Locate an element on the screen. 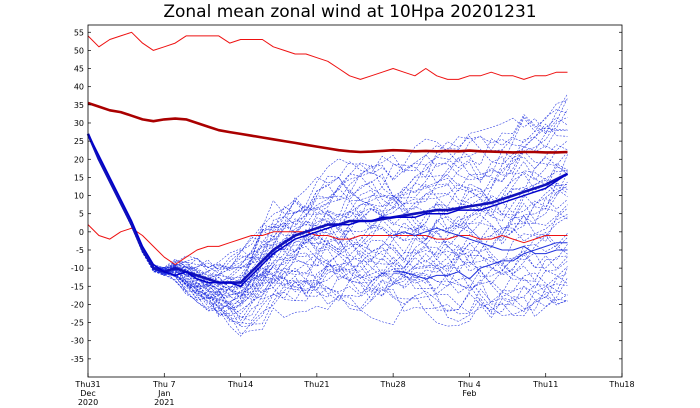 The width and height of the screenshot is (700, 408). y-tick-label: 35 is located at coordinates (79, 105).